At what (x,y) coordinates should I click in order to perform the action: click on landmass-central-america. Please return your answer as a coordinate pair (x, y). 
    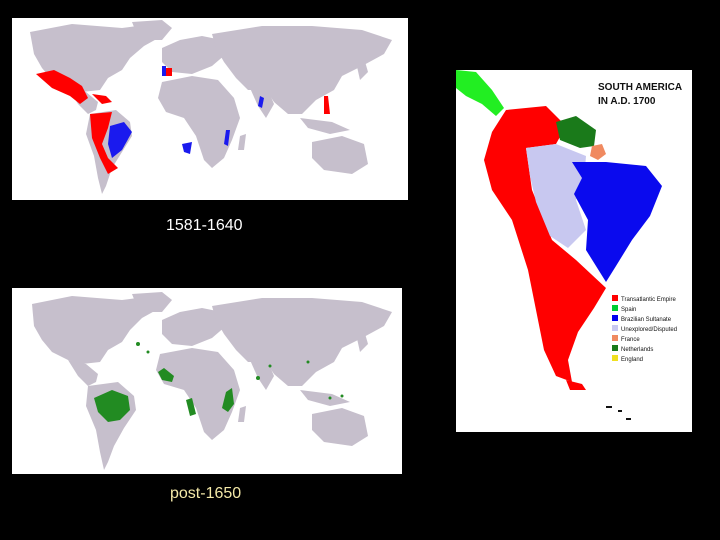
    Looking at the image, I should click on (83, 373).